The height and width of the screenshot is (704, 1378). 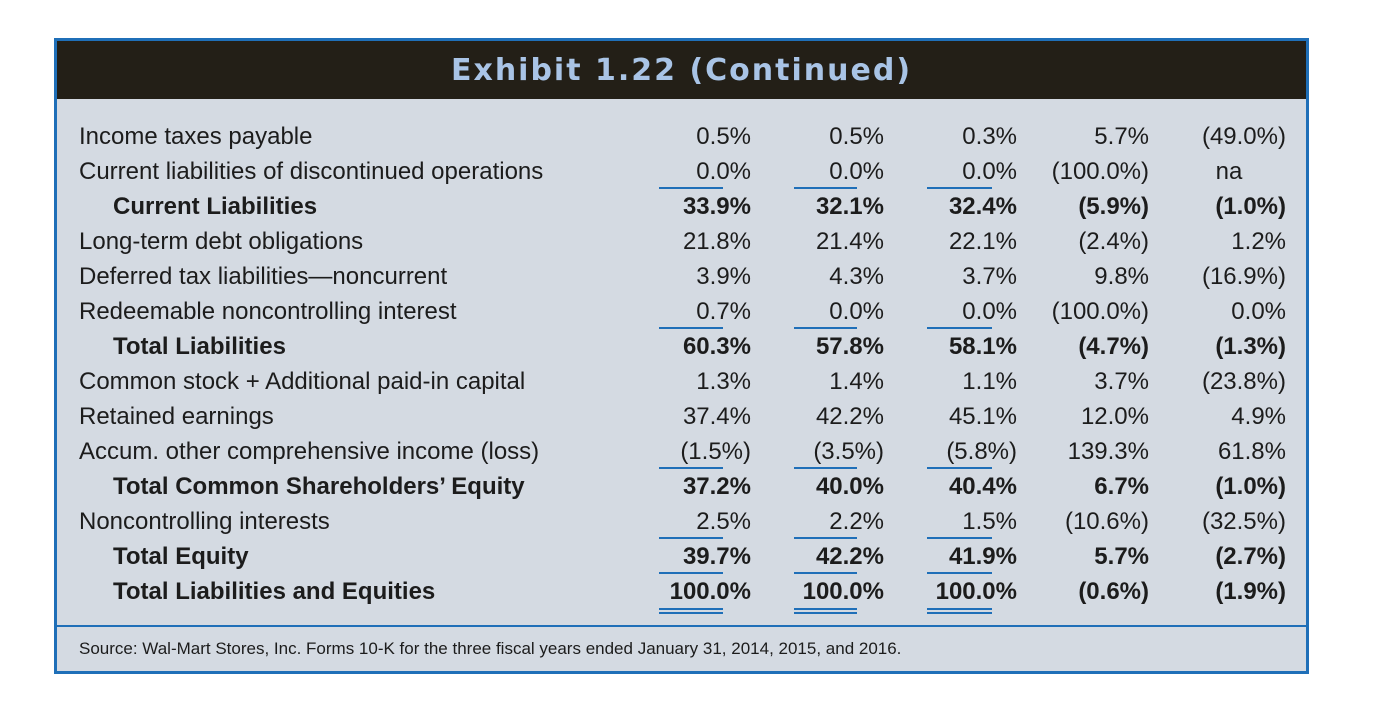 I want to click on value-col-4: (5.9%), so click(x=1113, y=206).